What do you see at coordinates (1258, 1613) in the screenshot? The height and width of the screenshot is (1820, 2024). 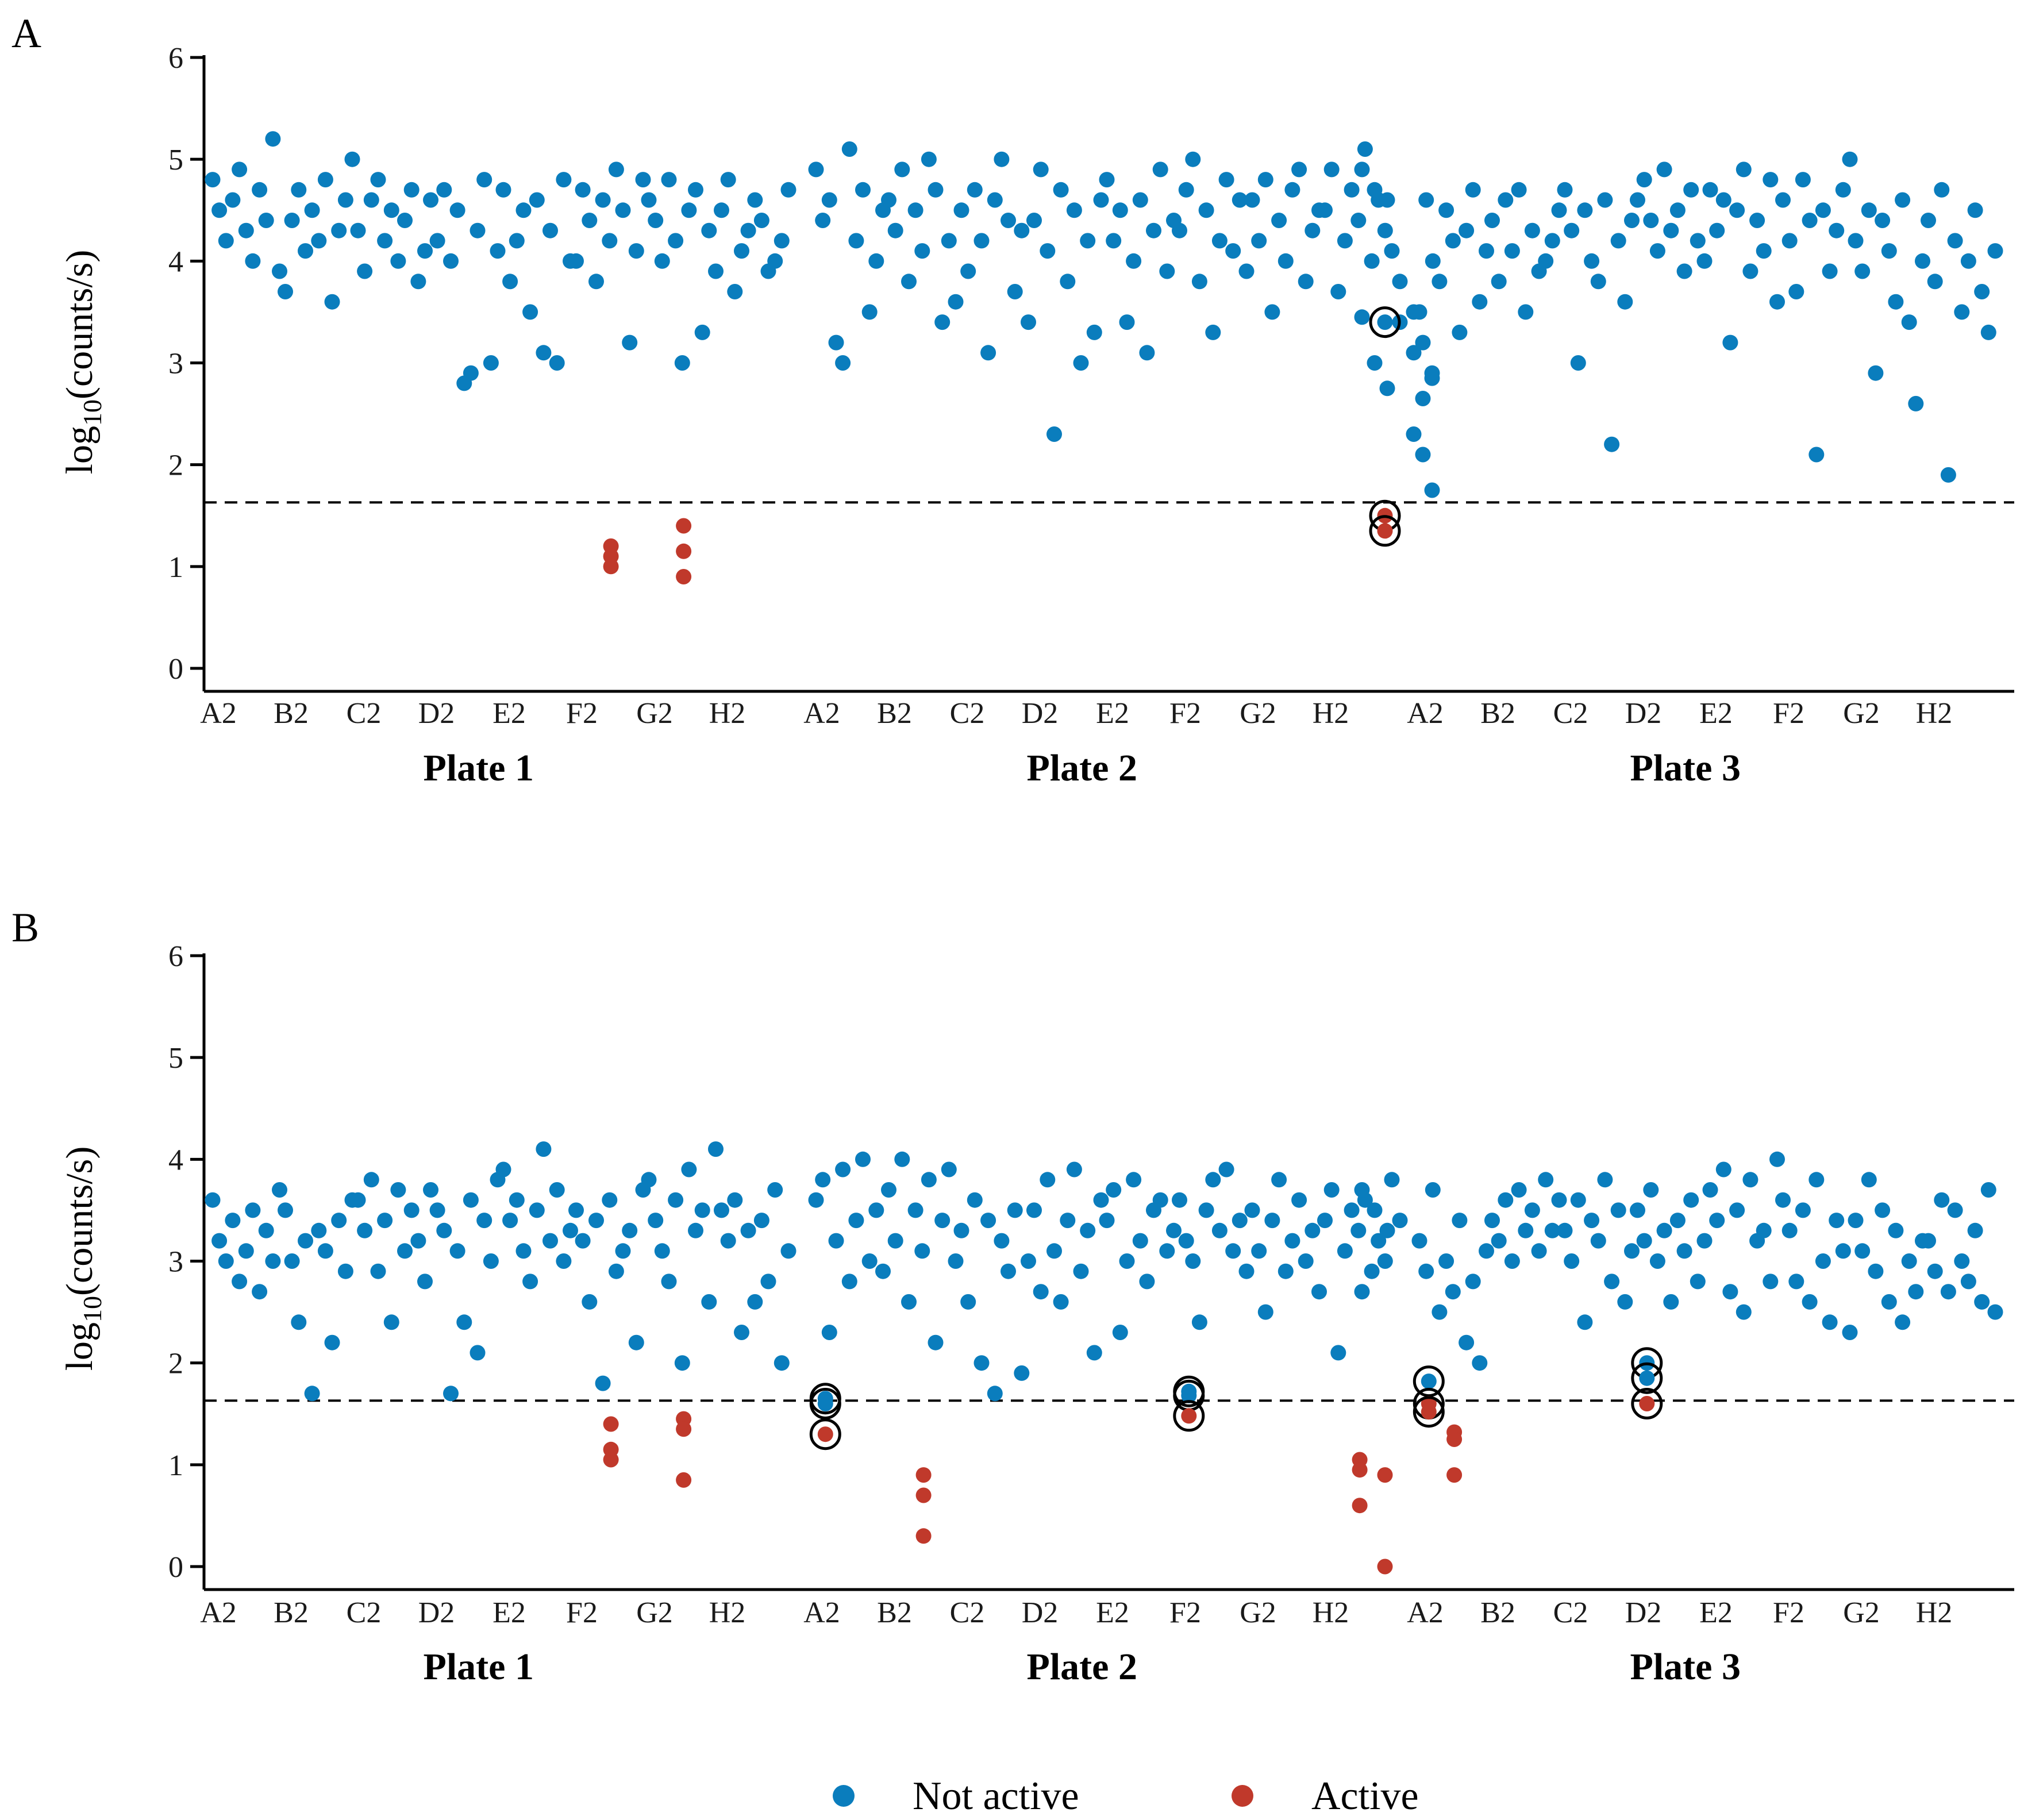 I see `x-tick-label: G2` at bounding box center [1258, 1613].